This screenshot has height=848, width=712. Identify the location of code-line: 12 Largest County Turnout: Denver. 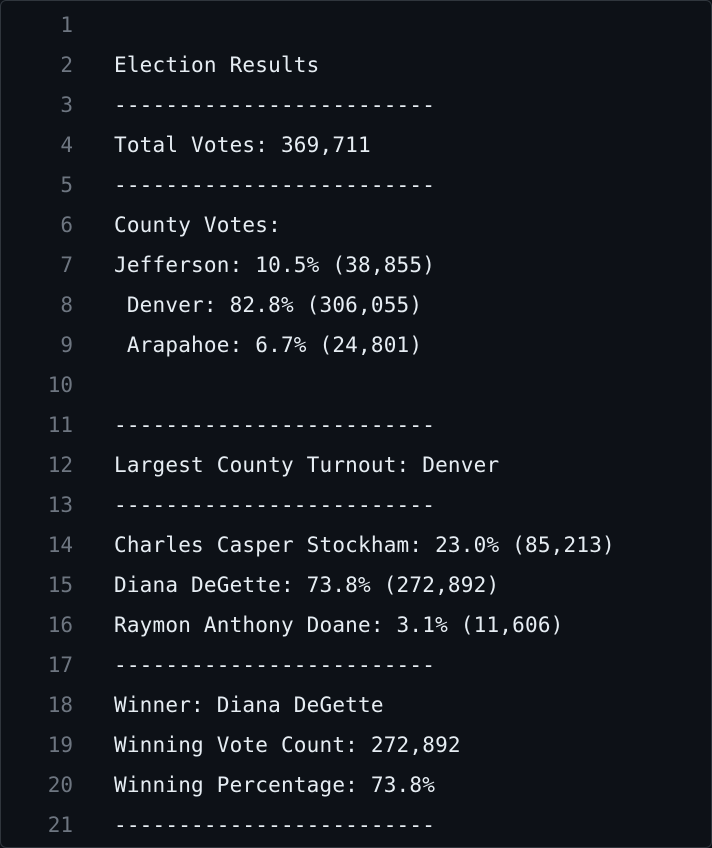
(356, 465).